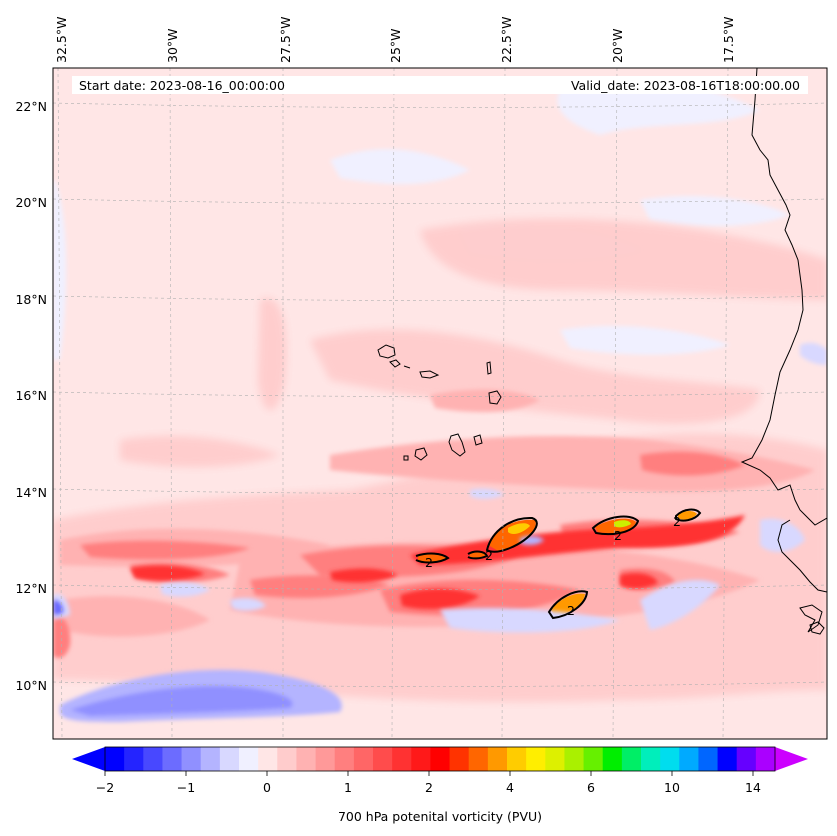 The width and height of the screenshot is (837, 836). What do you see at coordinates (457, 445) in the screenshot?
I see `island-santiago` at bounding box center [457, 445].